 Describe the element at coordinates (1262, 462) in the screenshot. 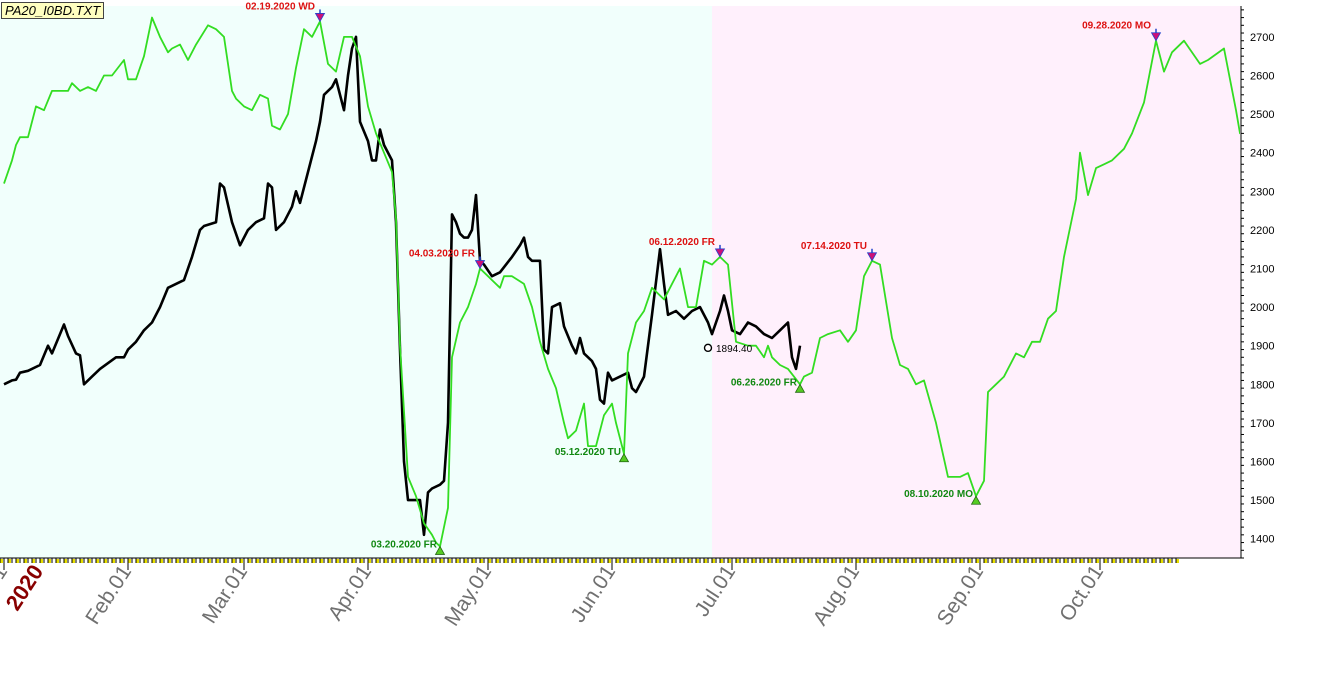

I see `y-tick-label: 1600` at that location.